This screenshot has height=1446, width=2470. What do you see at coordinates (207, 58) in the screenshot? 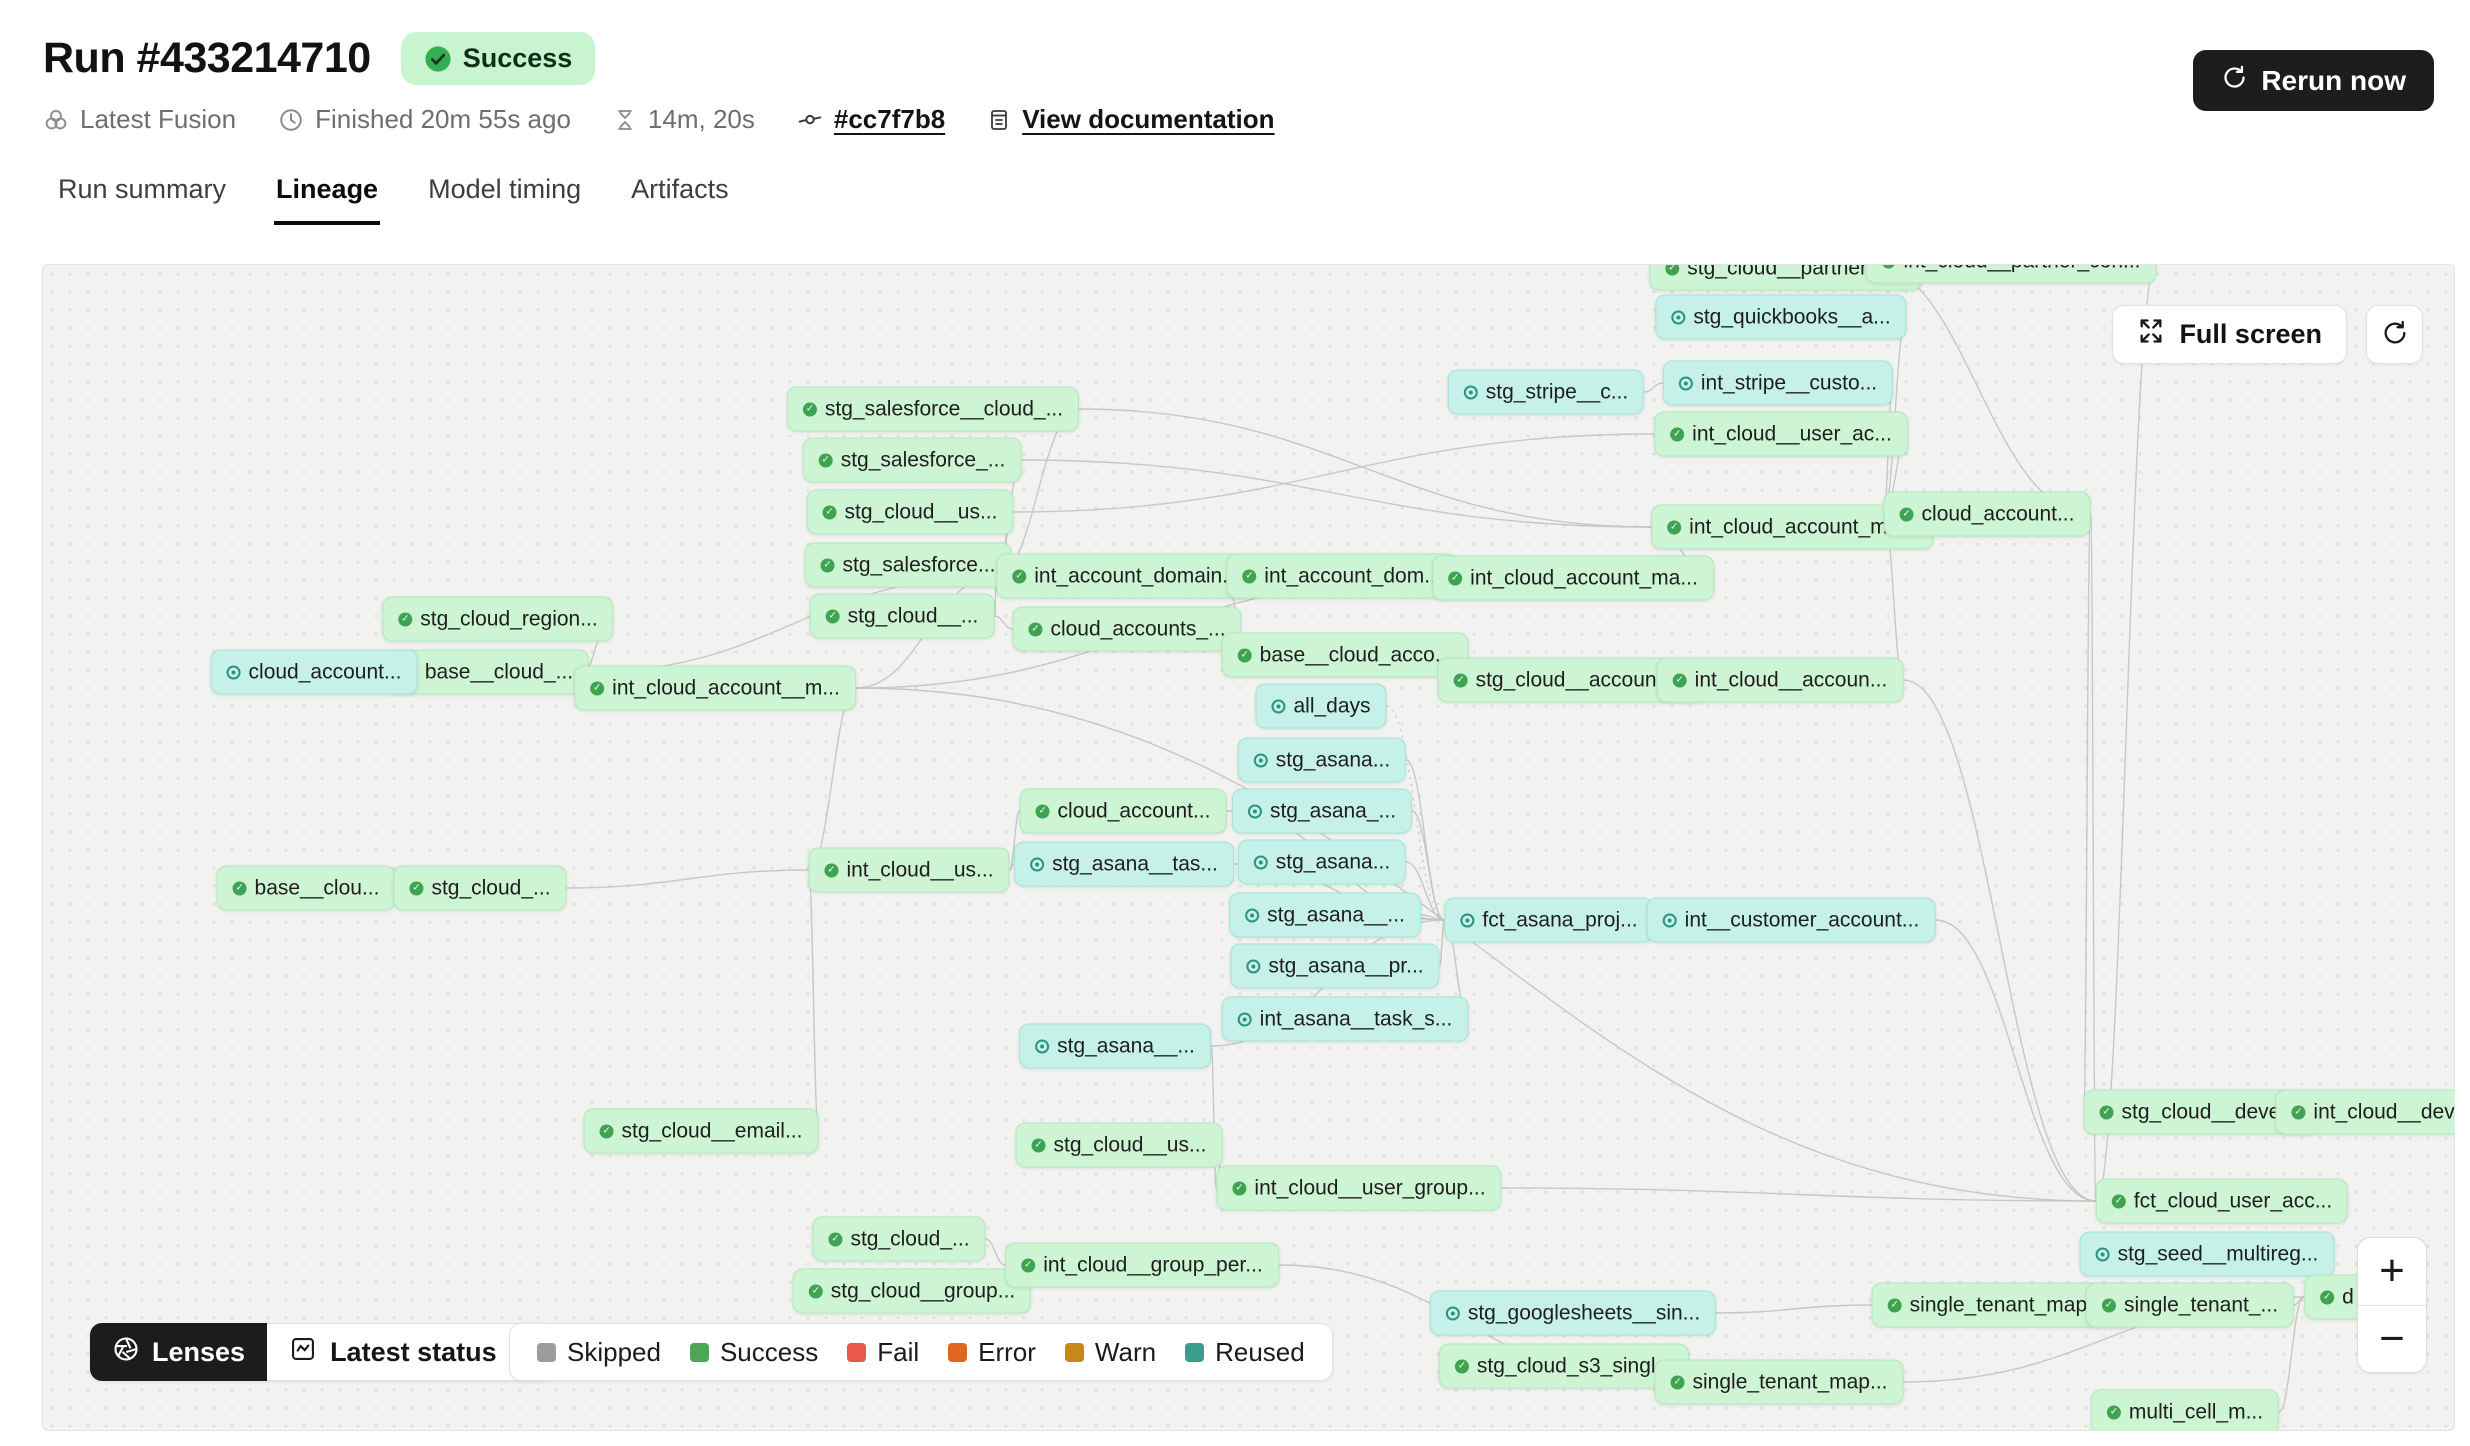
I see `page-title: Run #433214710` at bounding box center [207, 58].